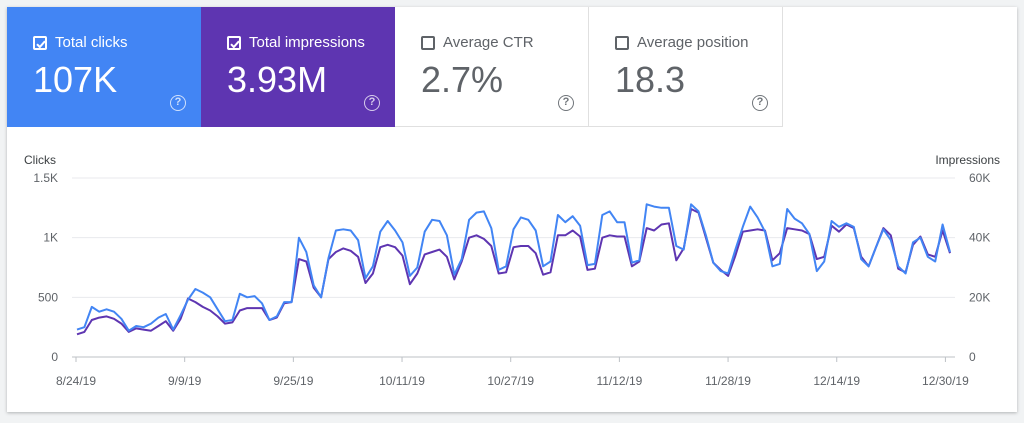 This screenshot has width=1024, height=423. Describe the element at coordinates (967, 160) in the screenshot. I see `right-axis-title: Impressions` at that location.